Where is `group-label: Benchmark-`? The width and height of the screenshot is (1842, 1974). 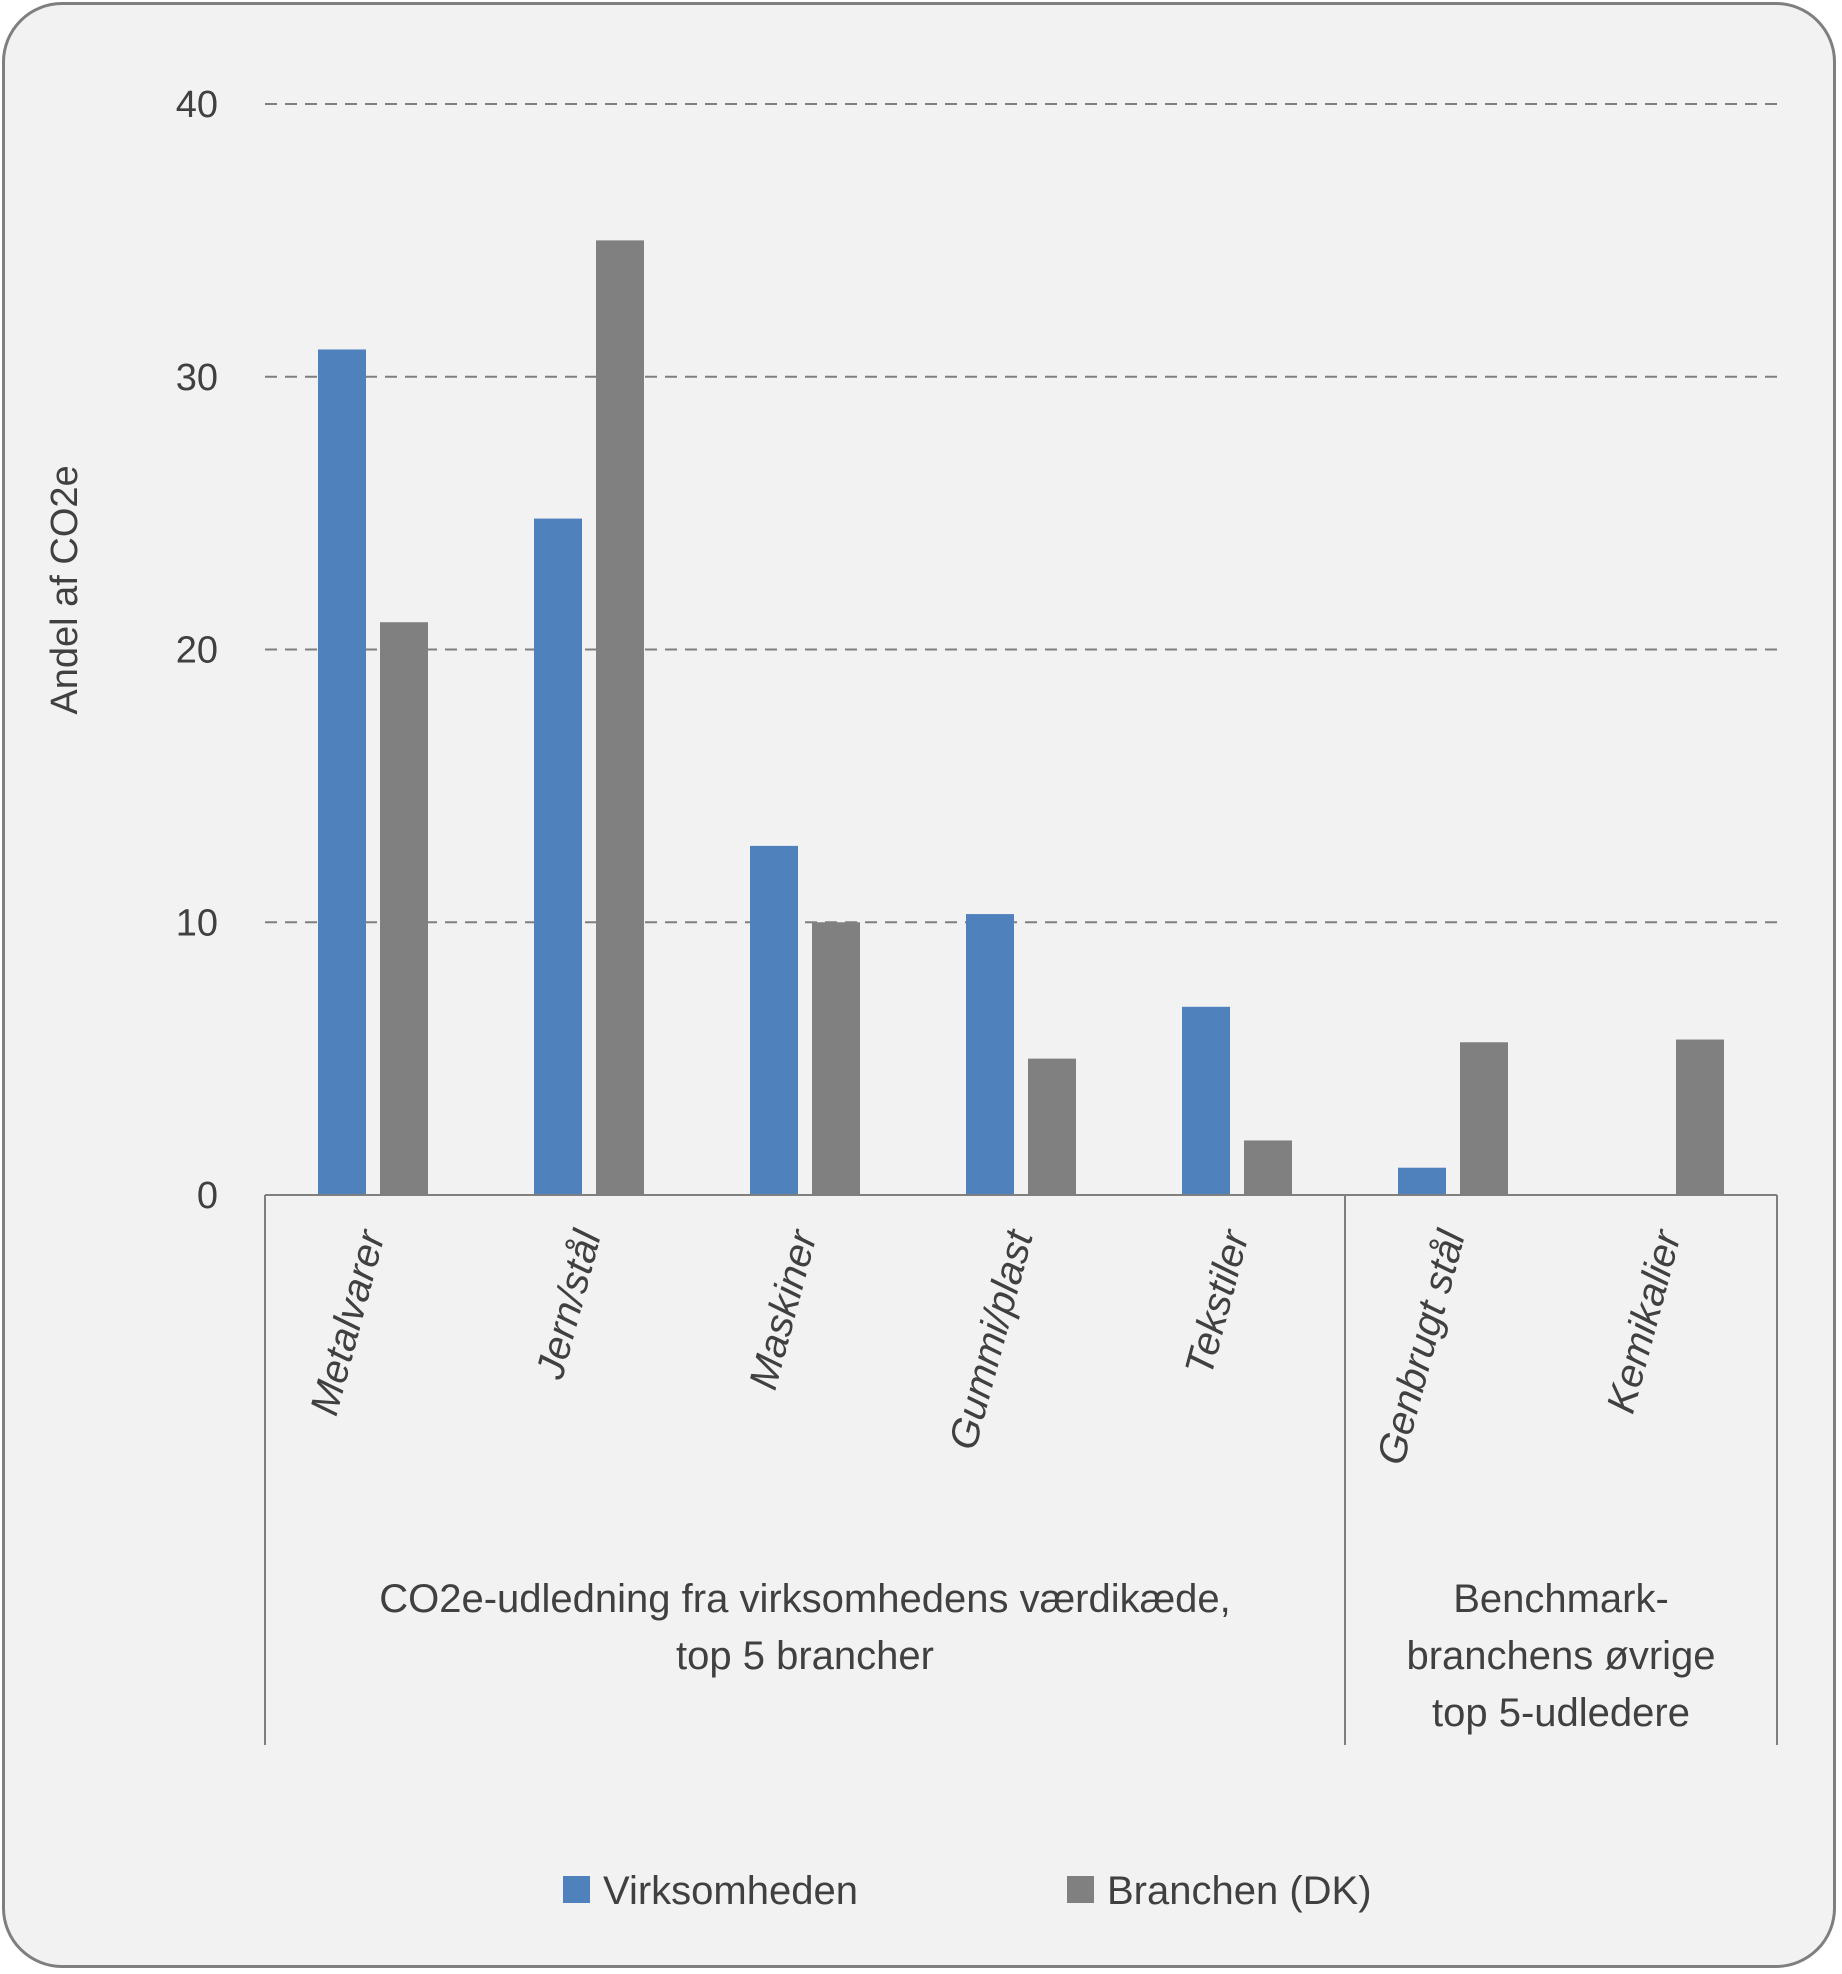
group-label: Benchmark- is located at coordinates (1561, 1599).